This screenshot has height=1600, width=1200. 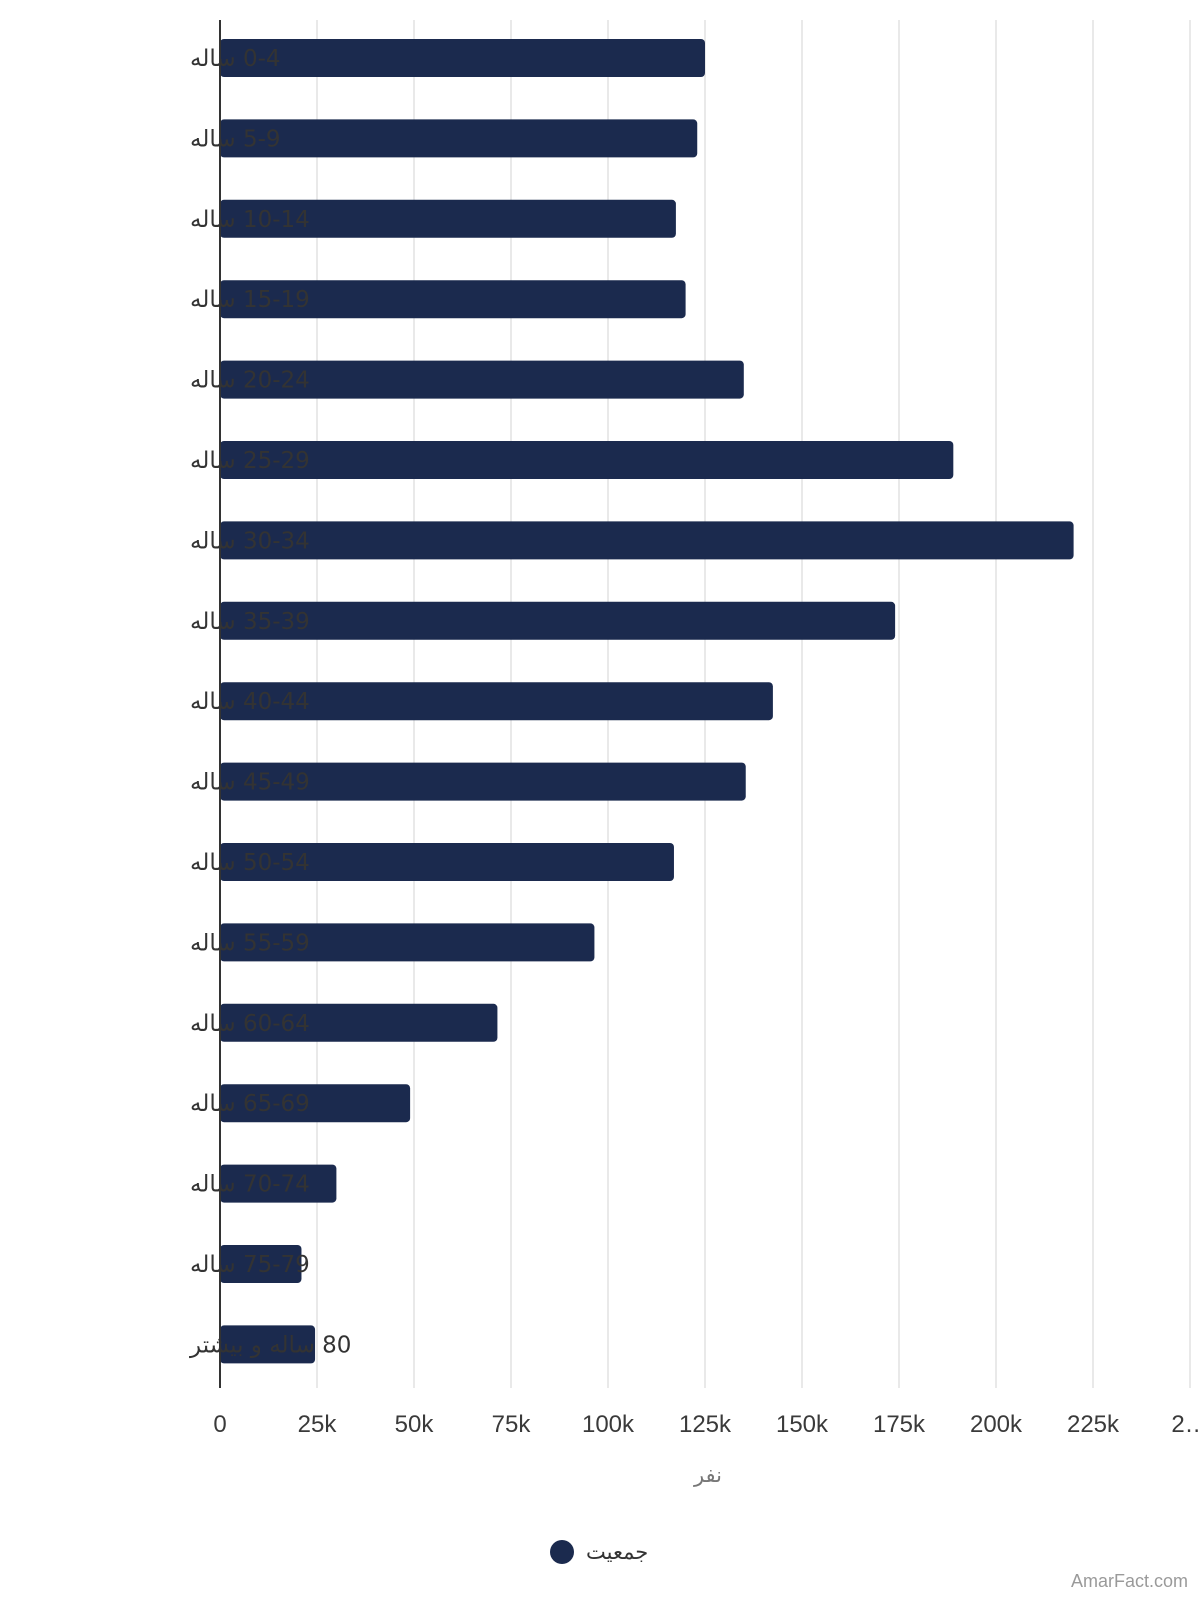 I want to click on x-tick-label: 175k, so click(x=899, y=1424).